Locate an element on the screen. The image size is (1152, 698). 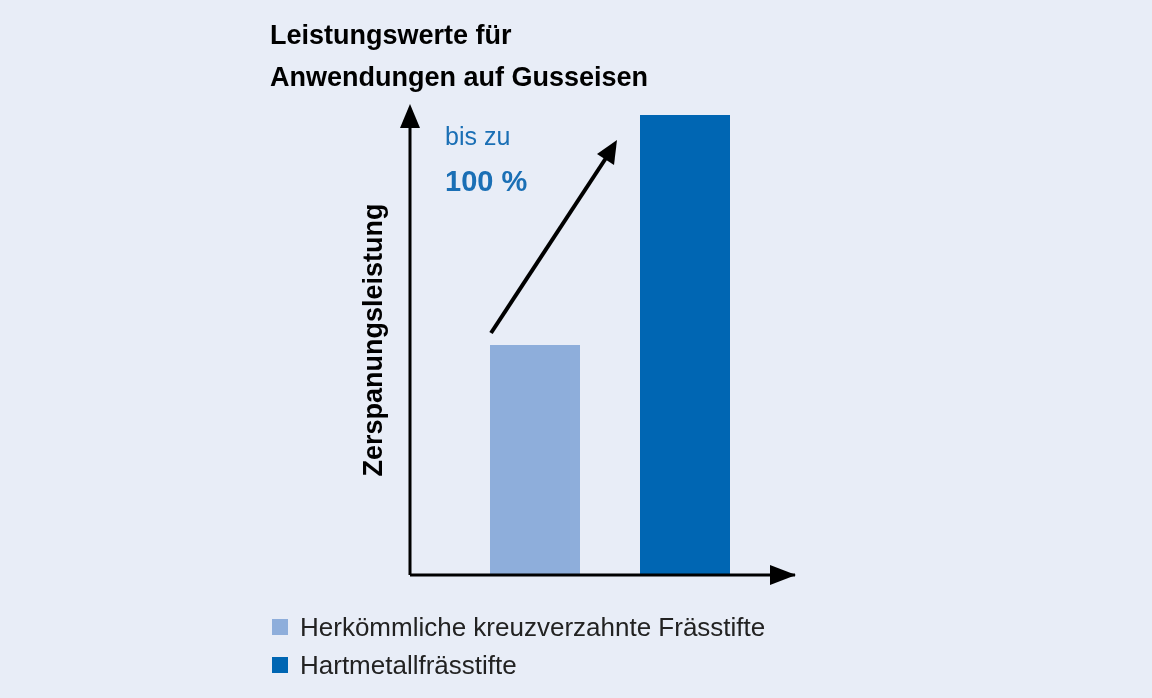
legend-label: Hartmetallfrässtifte is located at coordinates (408, 665).